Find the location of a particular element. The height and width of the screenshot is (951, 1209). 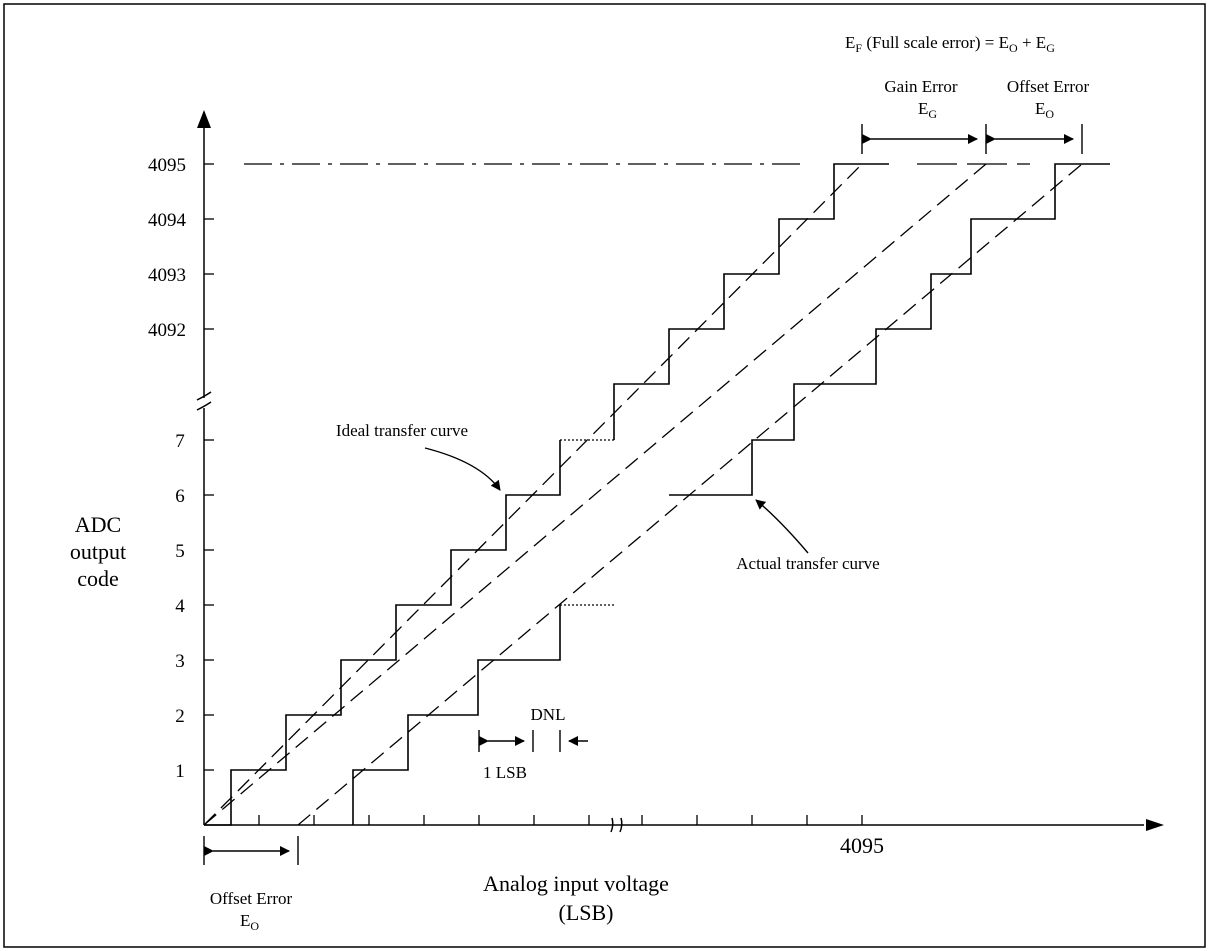

one-lsb-label: 1 LSB is located at coordinates (505, 772).